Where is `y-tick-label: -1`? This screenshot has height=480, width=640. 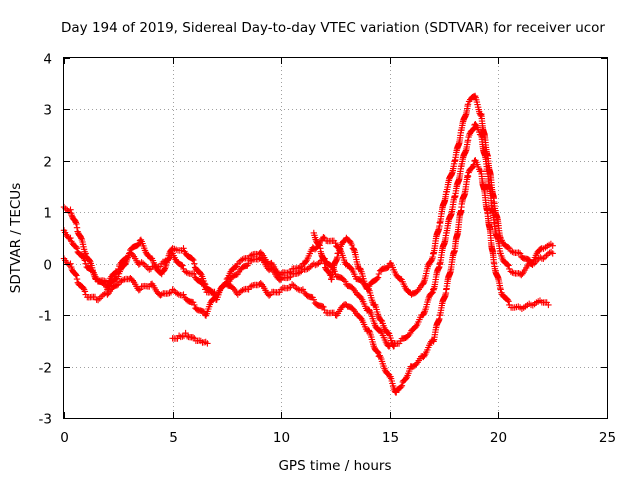 y-tick-label: -1 is located at coordinates (45, 317).